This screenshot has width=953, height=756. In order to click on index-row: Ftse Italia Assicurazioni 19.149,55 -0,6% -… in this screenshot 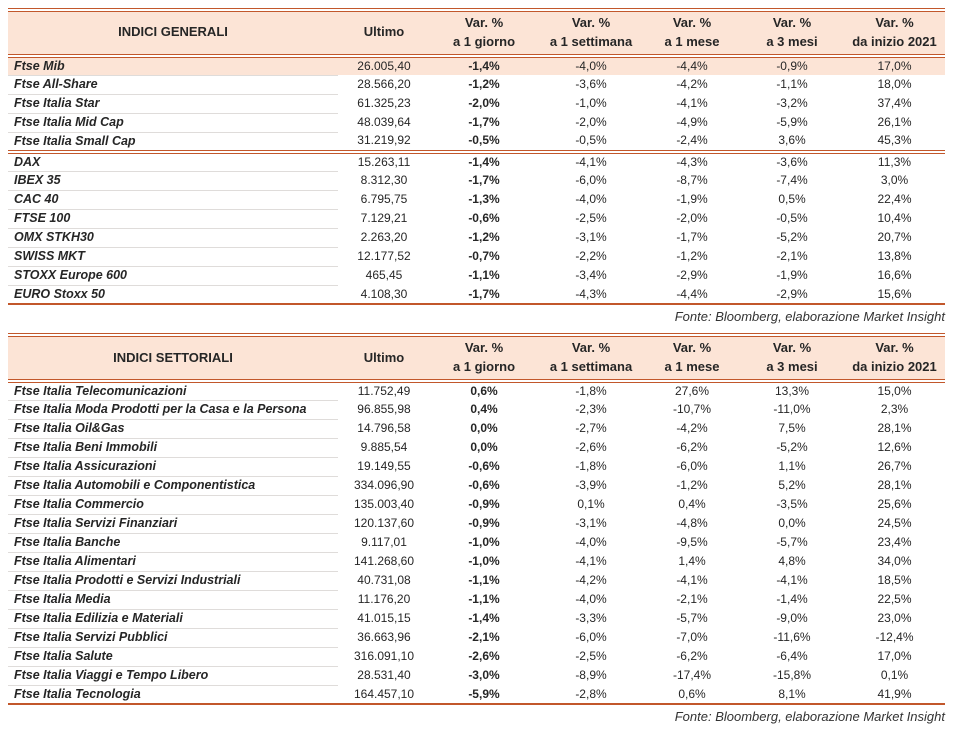, I will do `click(476, 467)`.